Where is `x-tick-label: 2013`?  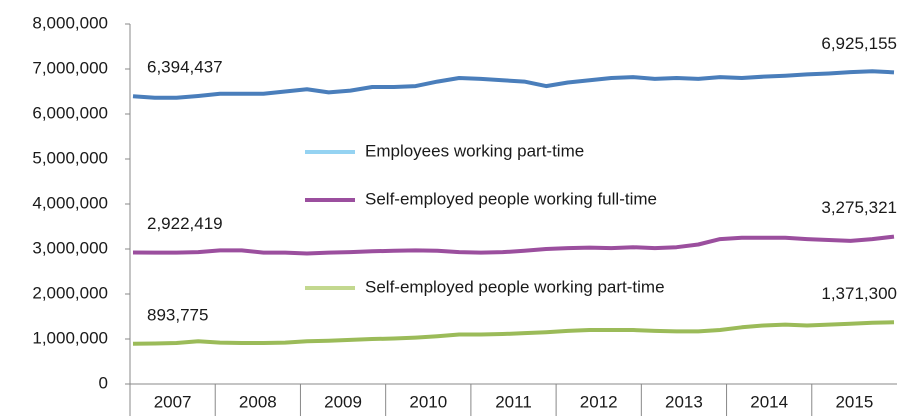 x-tick-label: 2013 is located at coordinates (684, 401).